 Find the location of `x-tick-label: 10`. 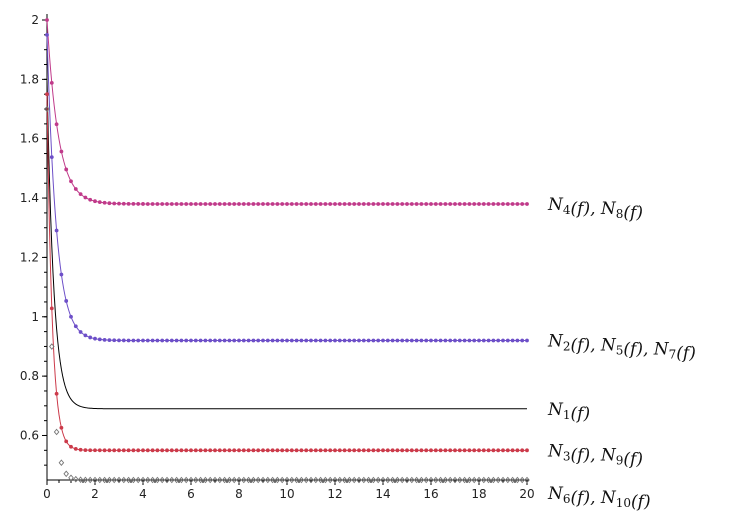

x-tick-label: 10 is located at coordinates (286, 494).